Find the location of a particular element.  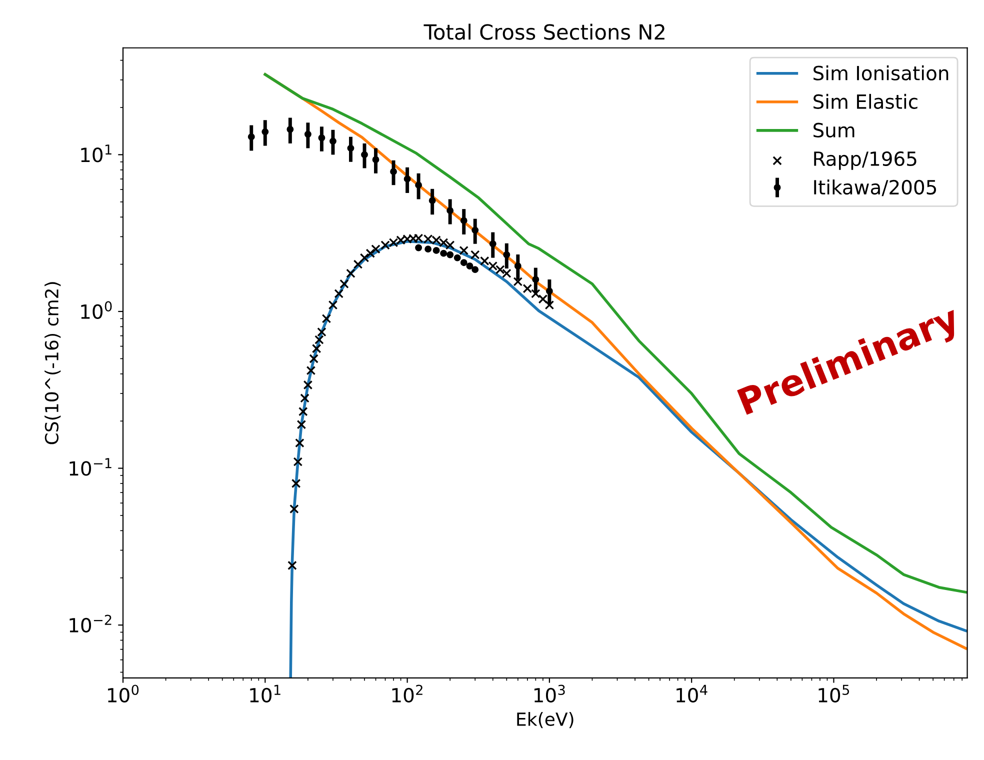

legend-label: Itikawa/2005 is located at coordinates (875, 188).